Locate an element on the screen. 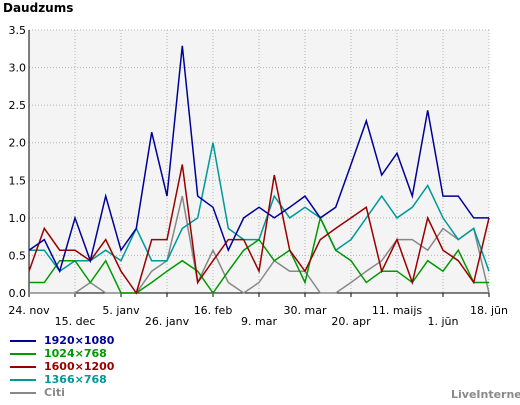 Image resolution: width=520 pixels, height=405 pixels. y-tick-label: 1.5 is located at coordinates (18, 180).